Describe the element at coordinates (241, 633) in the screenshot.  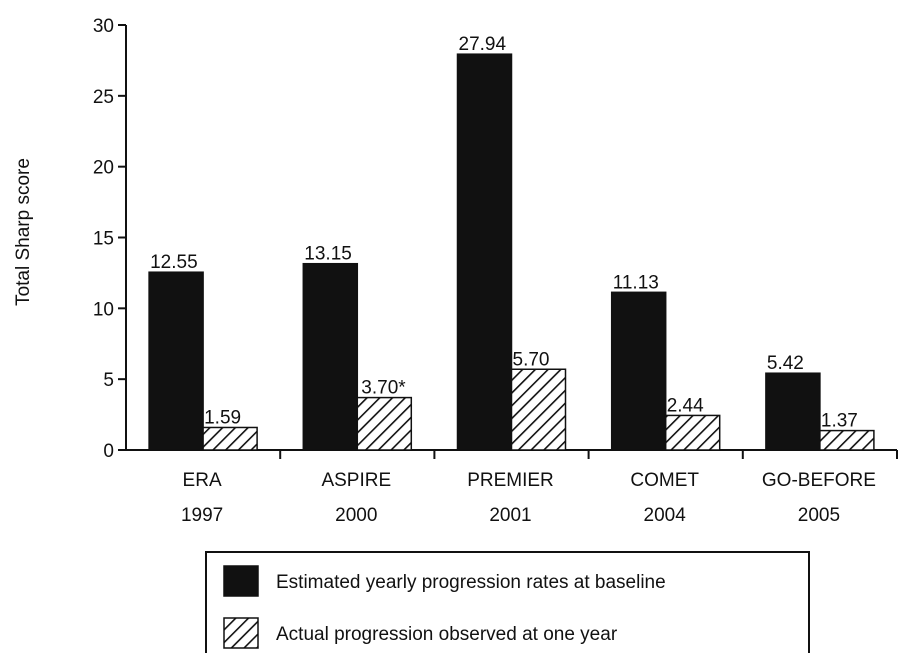
I see `legend-swatch-actual` at that location.